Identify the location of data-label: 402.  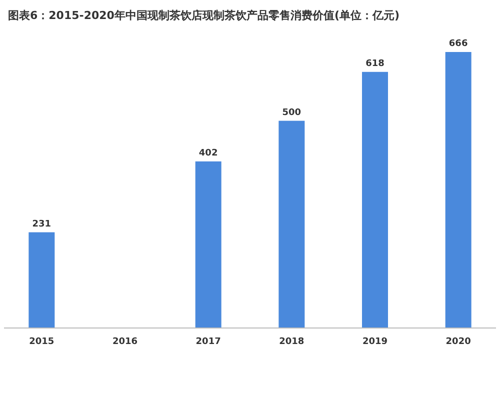
(208, 153).